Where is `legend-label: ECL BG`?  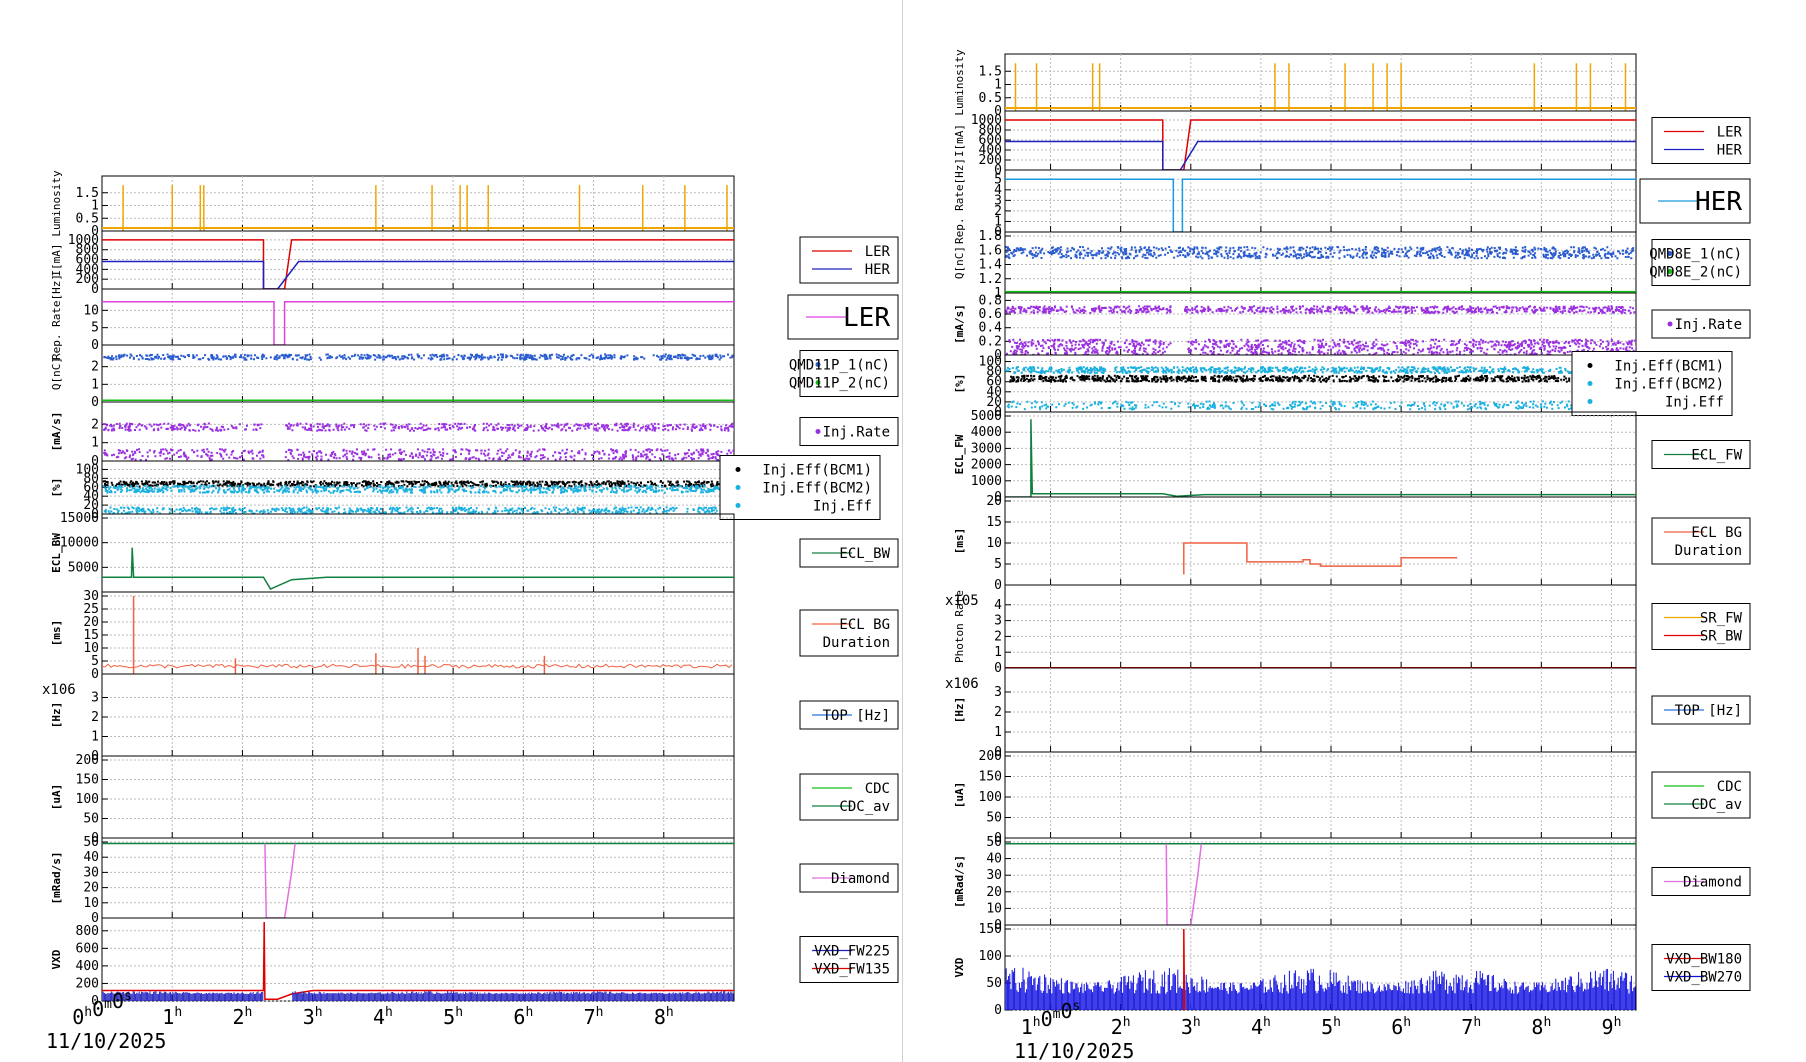
legend-label: ECL BG is located at coordinates (864, 625).